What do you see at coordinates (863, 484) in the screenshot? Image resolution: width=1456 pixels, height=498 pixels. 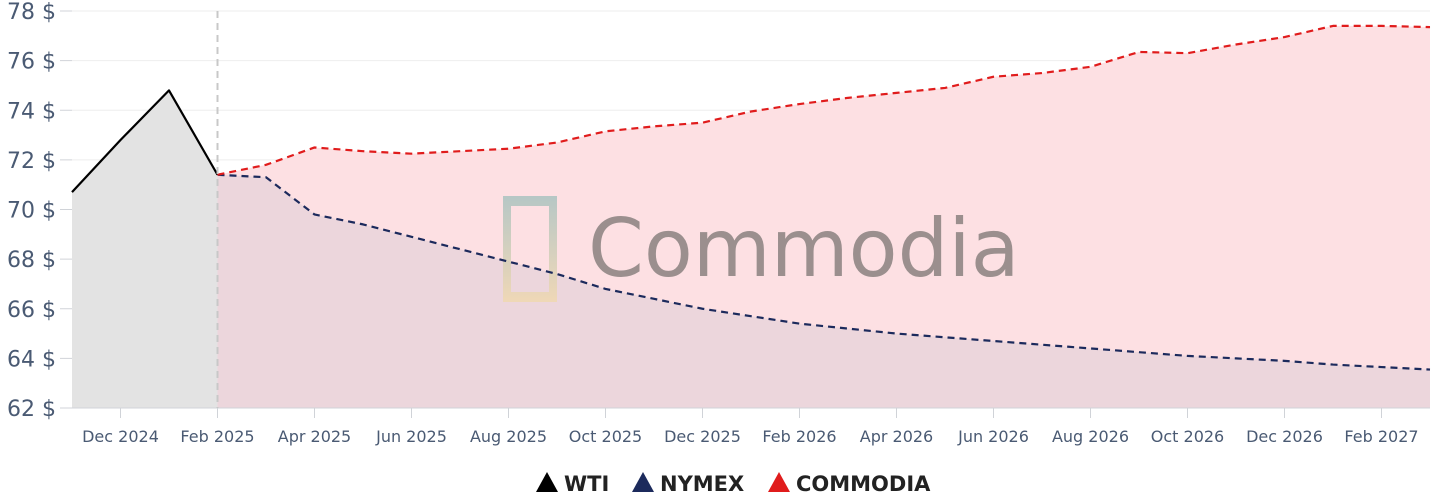 I see `legend-label-commodia: COMMODIA` at bounding box center [863, 484].